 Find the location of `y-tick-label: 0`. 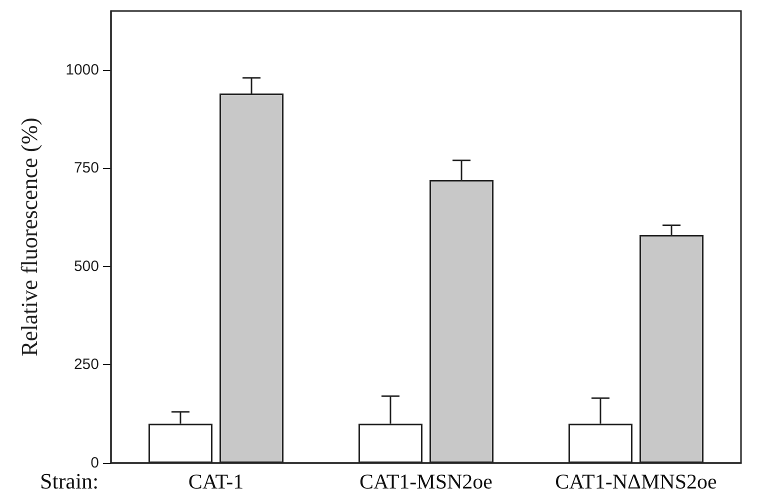

y-tick-label: 0 is located at coordinates (94, 463).